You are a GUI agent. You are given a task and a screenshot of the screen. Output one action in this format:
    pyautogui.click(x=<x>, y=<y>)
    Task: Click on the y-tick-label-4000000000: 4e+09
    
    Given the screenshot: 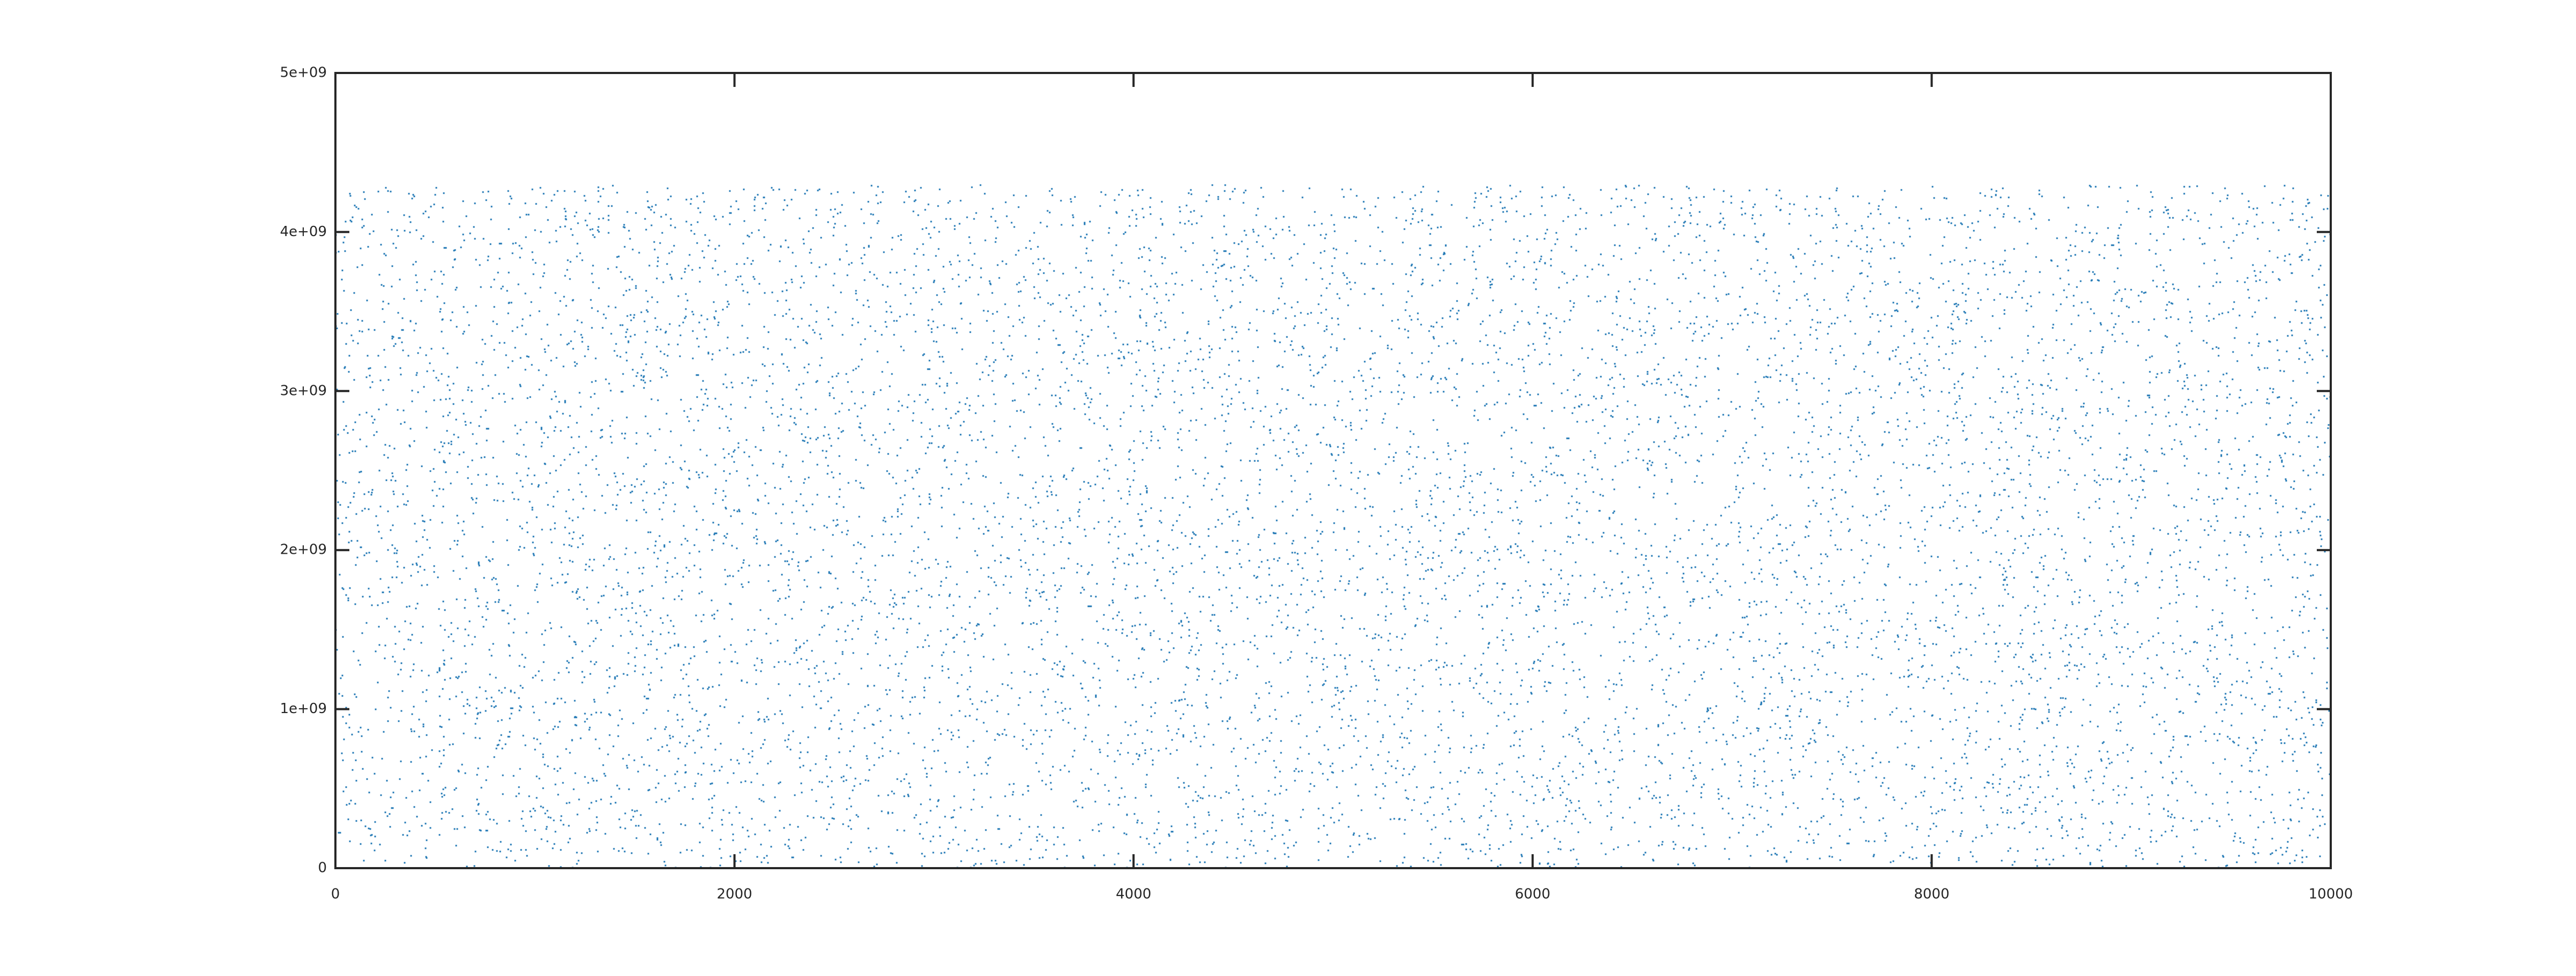 What is the action you would take?
    pyautogui.click(x=303, y=232)
    